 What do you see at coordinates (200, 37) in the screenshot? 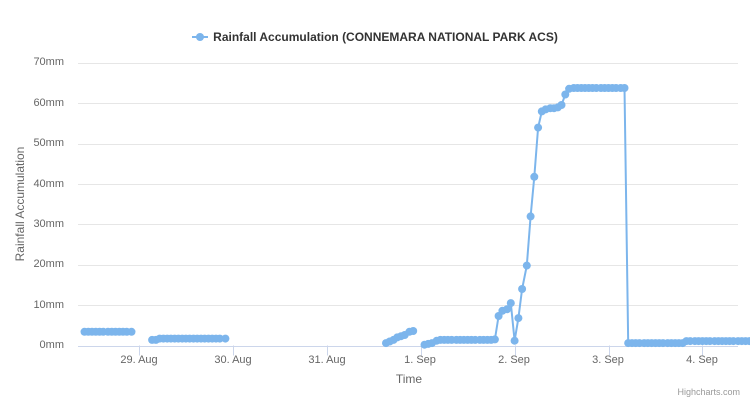
I see `series-marker-icon` at bounding box center [200, 37].